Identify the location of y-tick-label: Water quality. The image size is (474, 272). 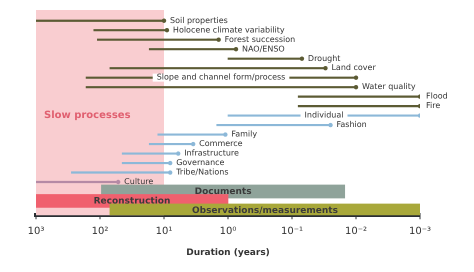
(389, 87).